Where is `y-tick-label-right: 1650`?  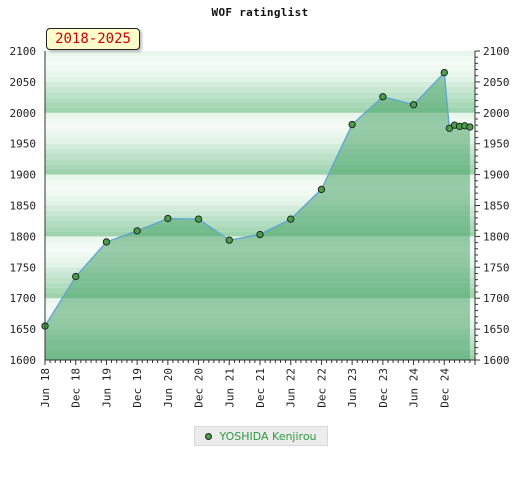 y-tick-label-right: 1650 is located at coordinates (496, 329).